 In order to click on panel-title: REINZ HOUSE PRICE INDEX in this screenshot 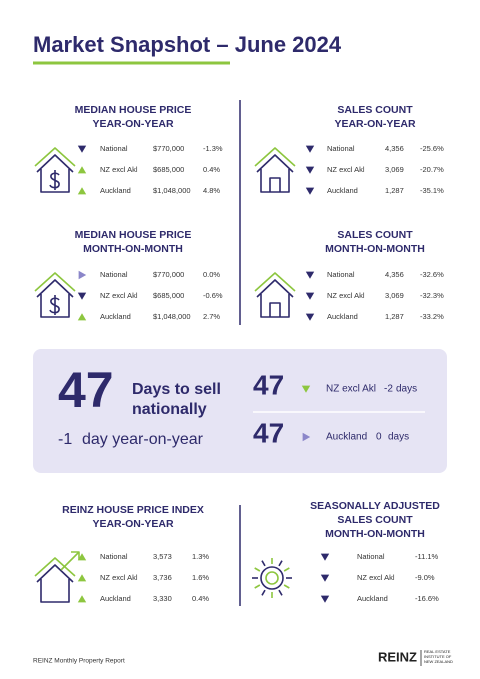, I will do `click(133, 510)`.